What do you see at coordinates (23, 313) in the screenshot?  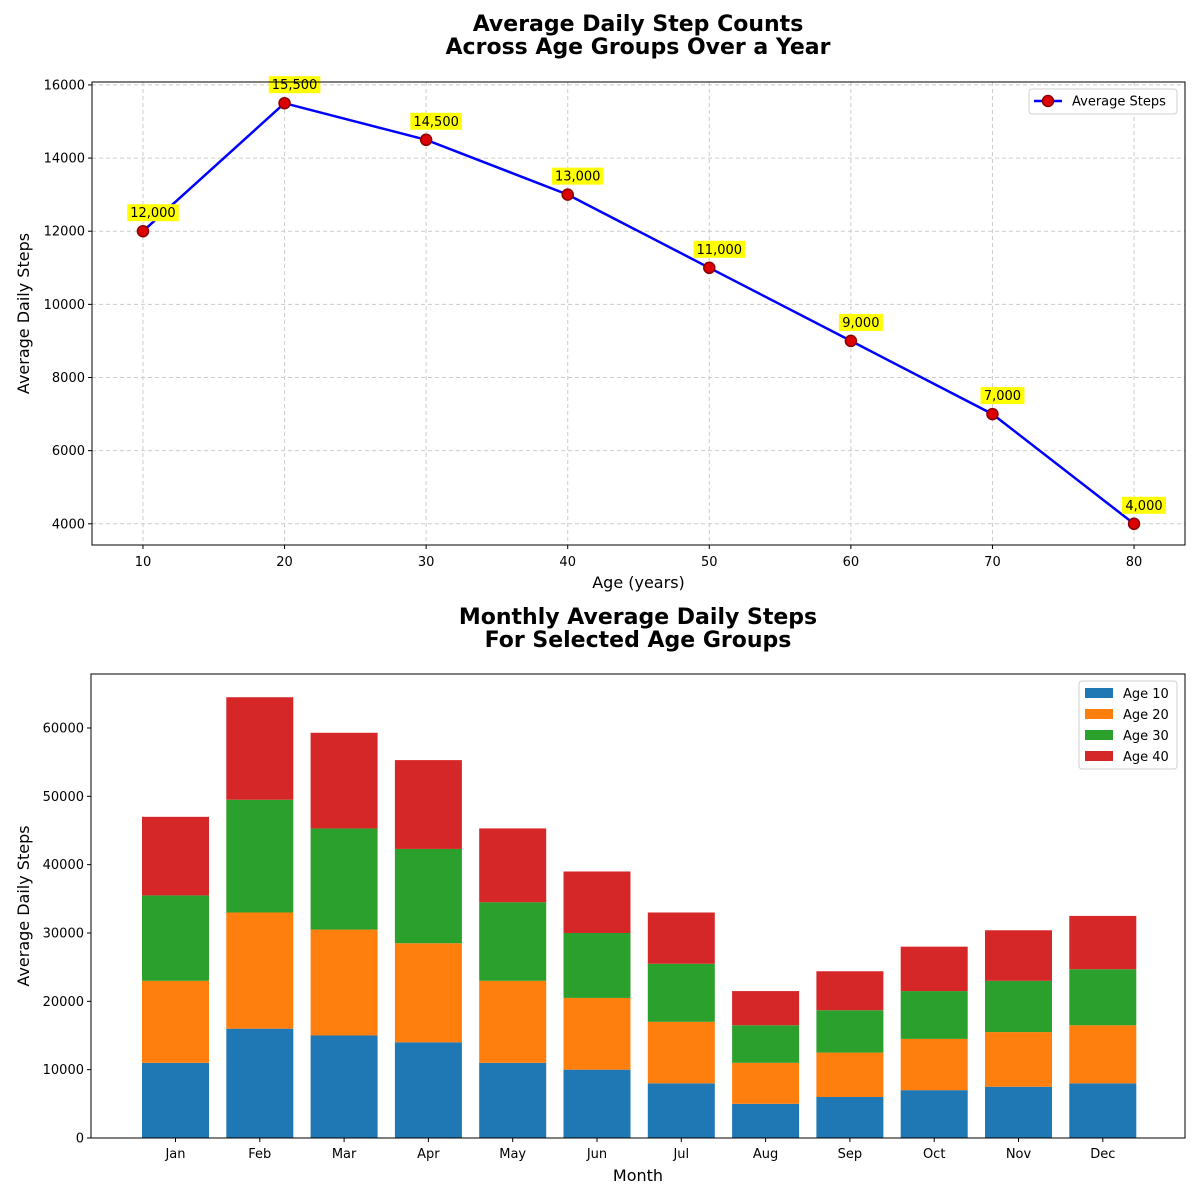 I see `line-chart-y-axis-label: Average Daily Steps` at bounding box center [23, 313].